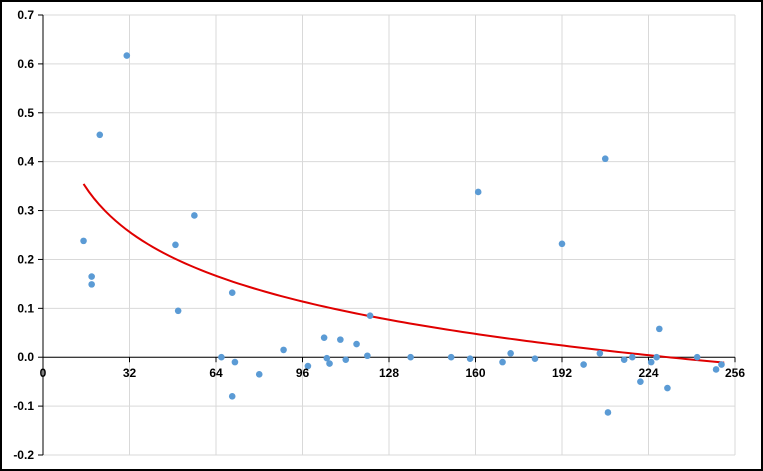  Describe the element at coordinates (25, 162) in the screenshot. I see `y-tick-label-6: 0.4` at that location.